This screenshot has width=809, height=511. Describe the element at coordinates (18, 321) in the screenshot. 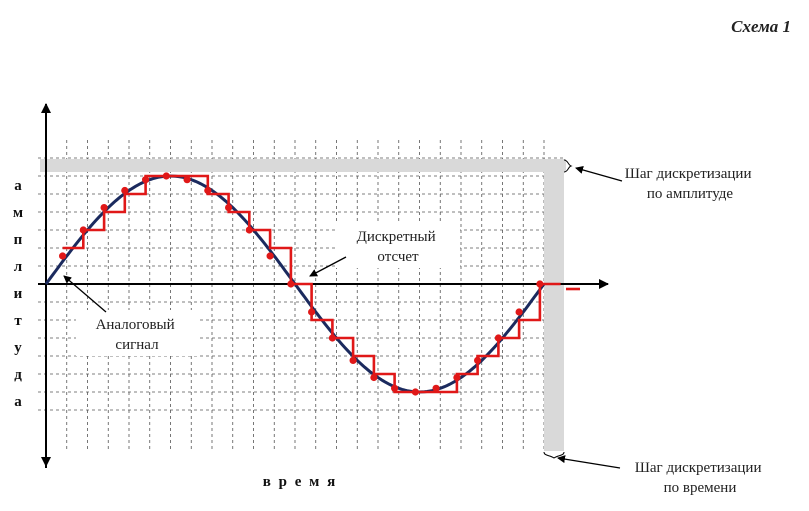

I see `y-axis-letter: т` at that location.